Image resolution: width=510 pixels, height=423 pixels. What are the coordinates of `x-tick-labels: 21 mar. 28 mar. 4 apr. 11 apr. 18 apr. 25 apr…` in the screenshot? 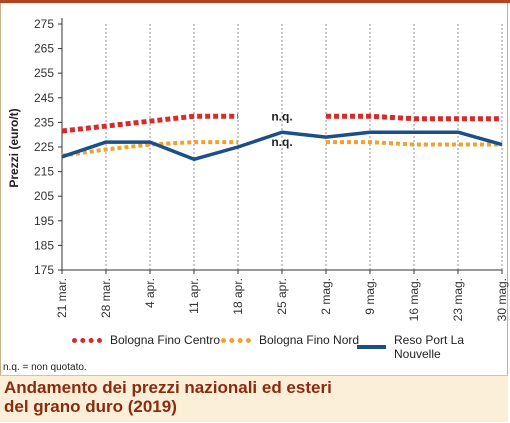 It's located at (282, 299).